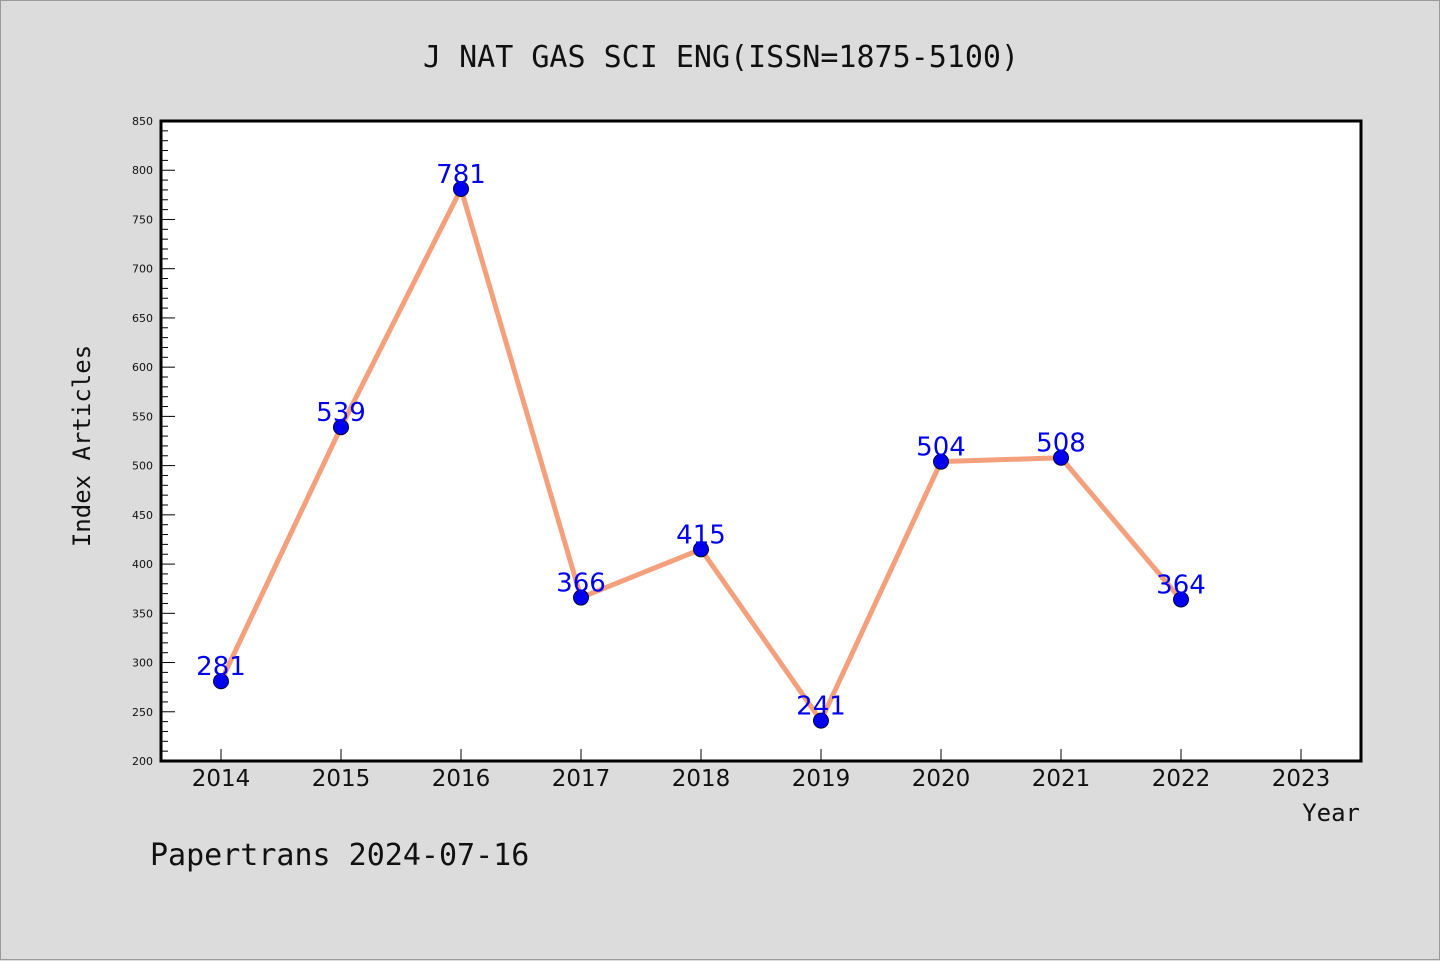  Describe the element at coordinates (701, 535) in the screenshot. I see `data-label: 415` at that location.